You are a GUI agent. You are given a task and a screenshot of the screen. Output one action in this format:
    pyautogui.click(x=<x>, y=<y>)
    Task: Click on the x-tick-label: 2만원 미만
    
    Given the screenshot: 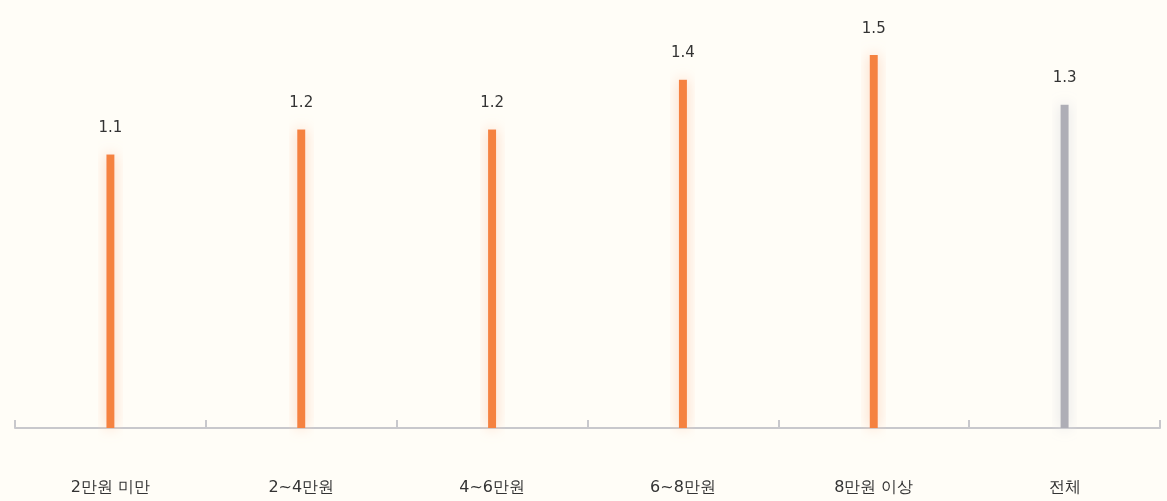 What is the action you would take?
    pyautogui.click(x=110, y=486)
    